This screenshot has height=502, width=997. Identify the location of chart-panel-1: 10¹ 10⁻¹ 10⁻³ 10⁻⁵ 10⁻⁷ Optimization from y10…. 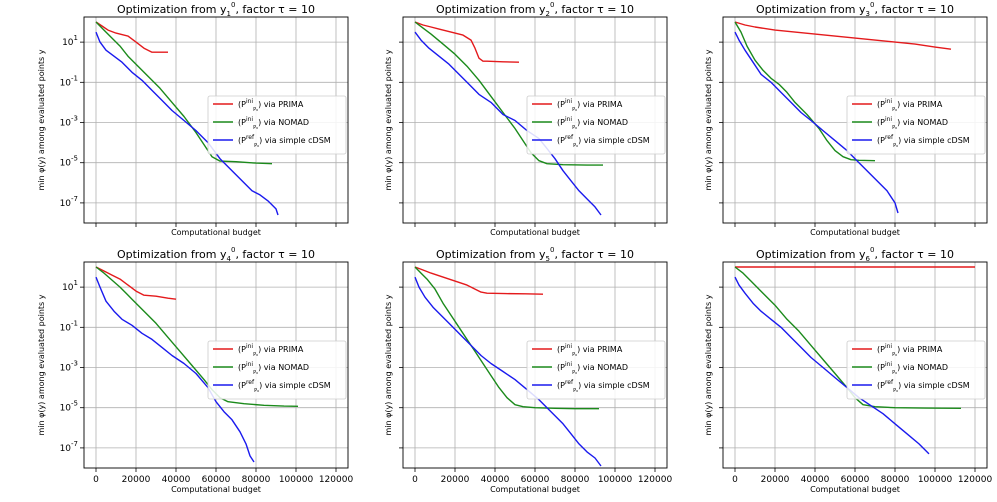
(193, 119).